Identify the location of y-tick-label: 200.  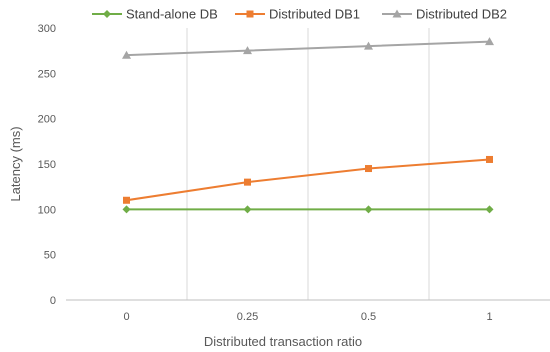
(47, 120).